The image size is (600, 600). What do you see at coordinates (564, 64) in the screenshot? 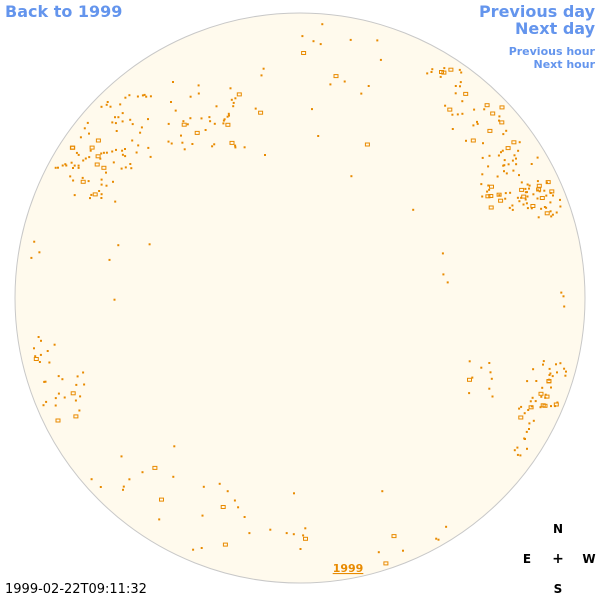
I see `next-hour-link: Next hour` at bounding box center [564, 64].